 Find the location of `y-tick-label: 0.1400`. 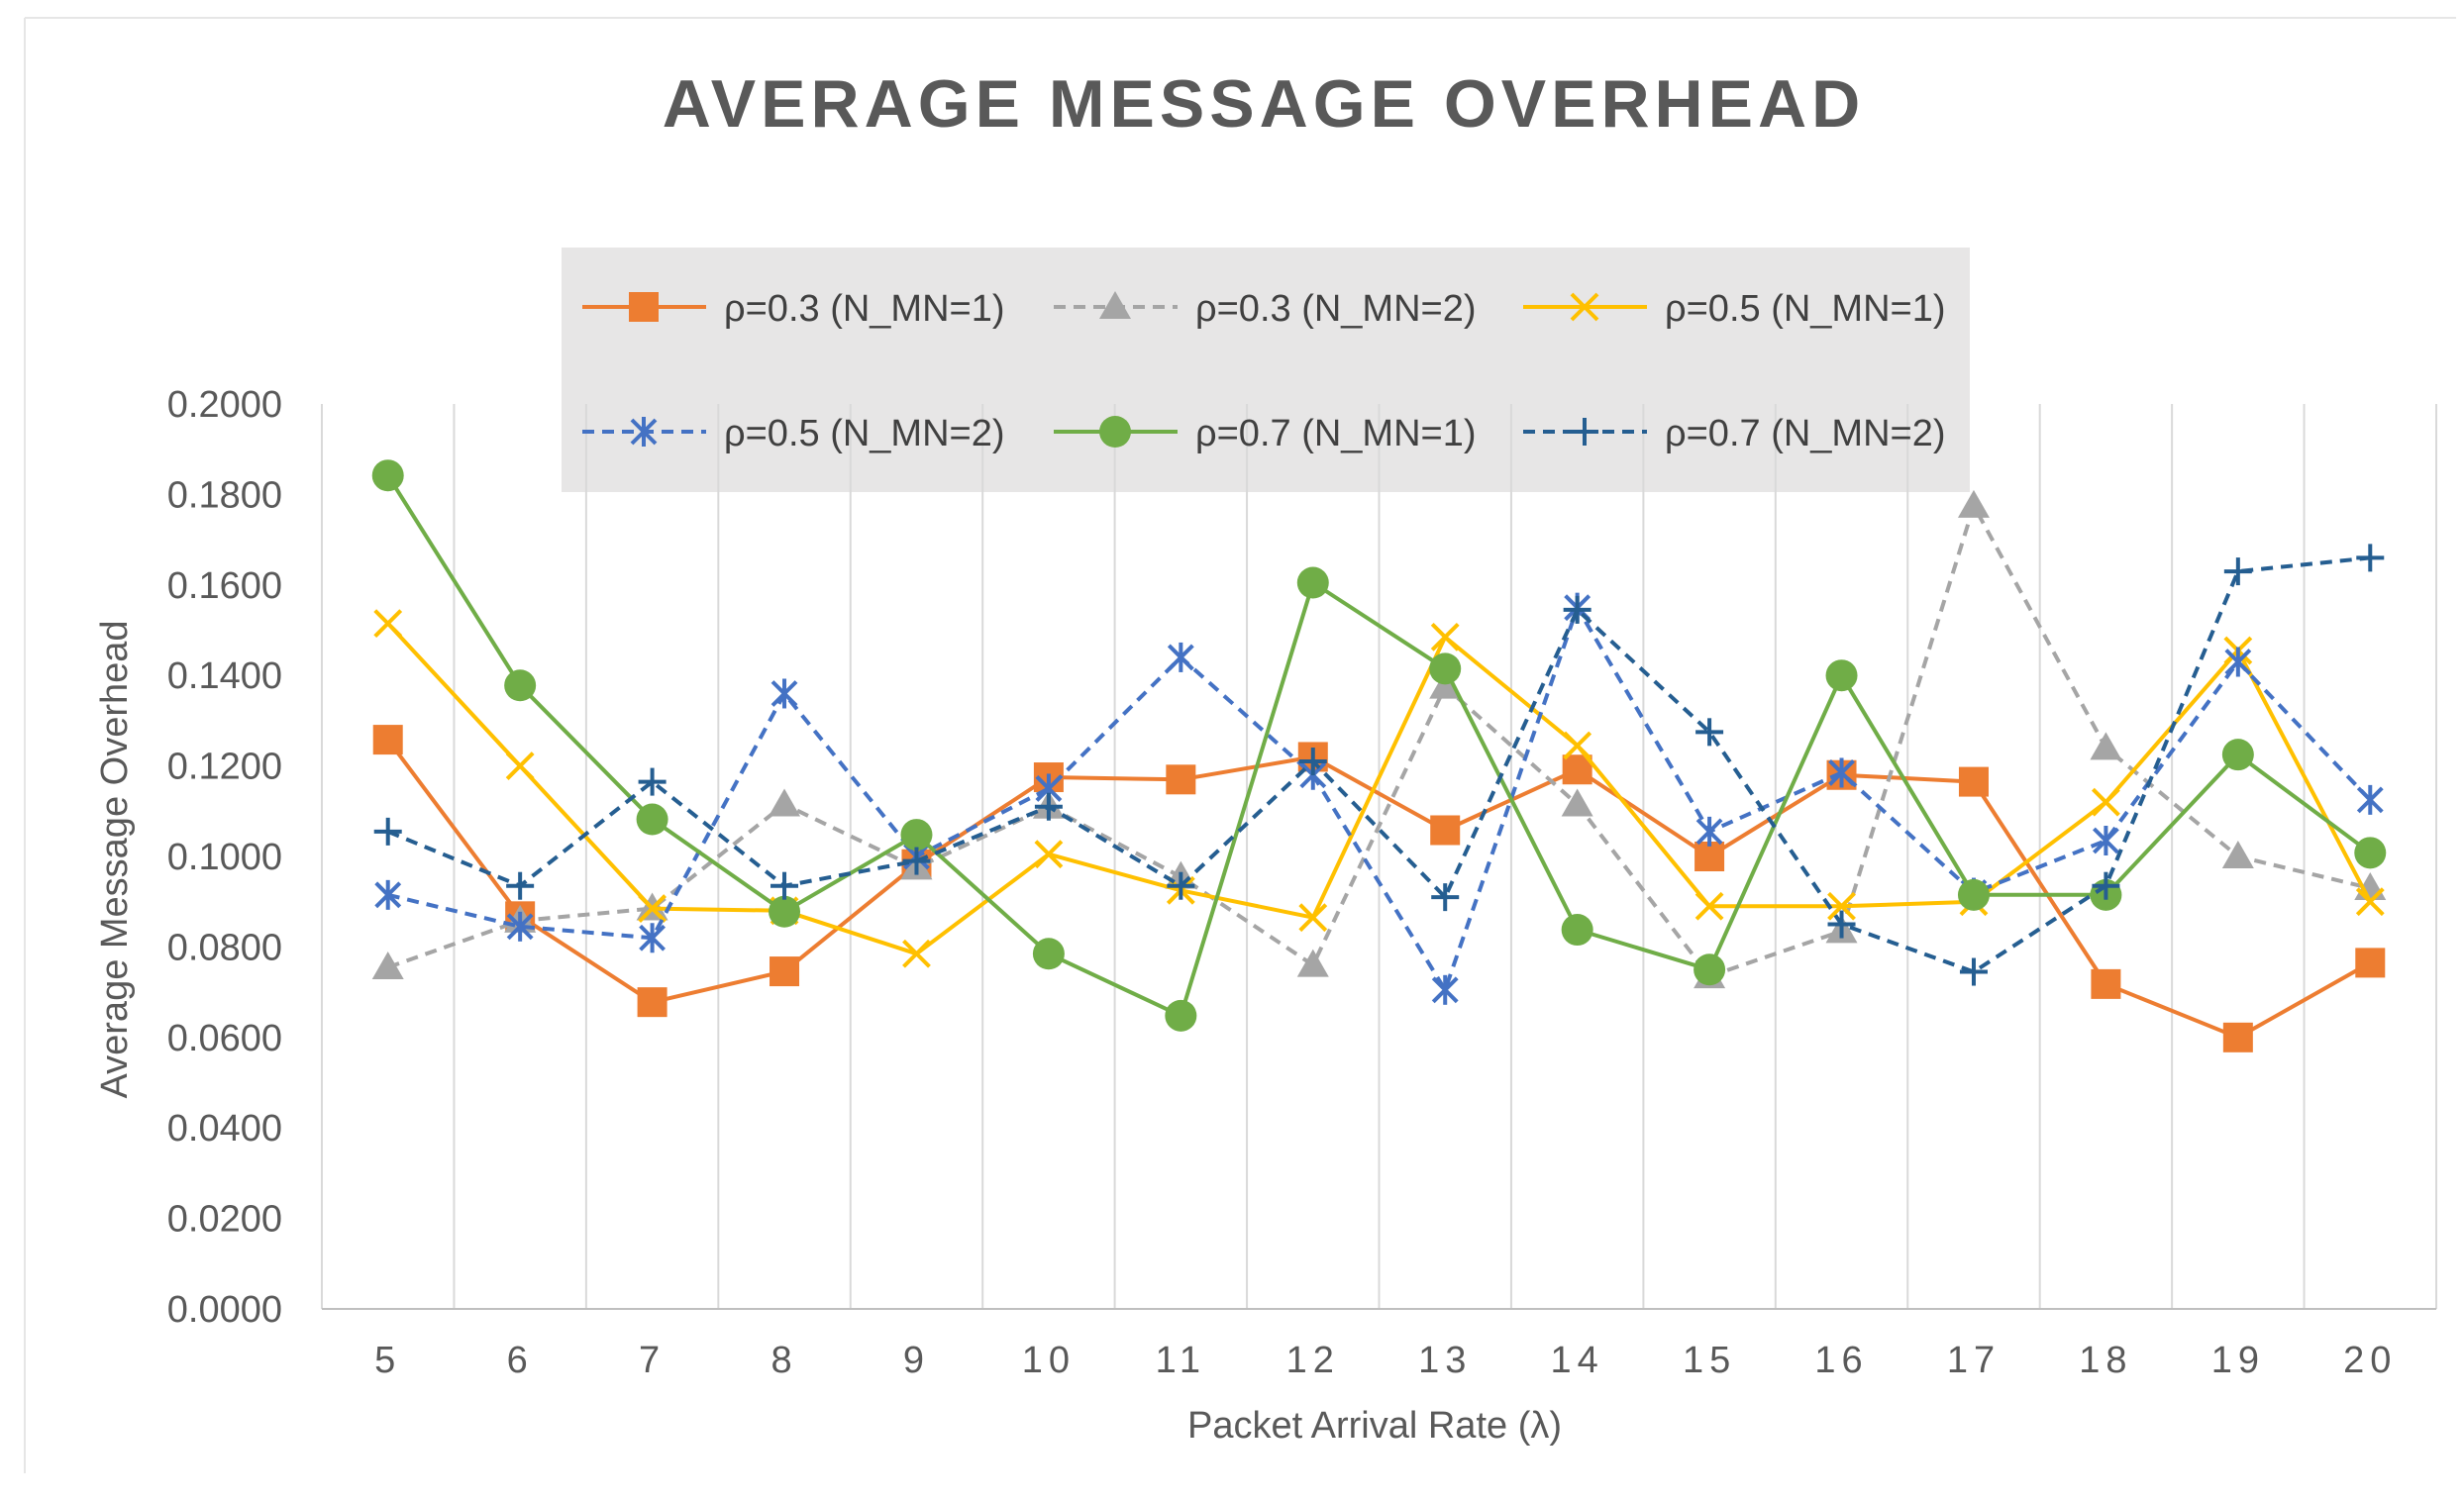

y-tick-label: 0.1400 is located at coordinates (224, 676).